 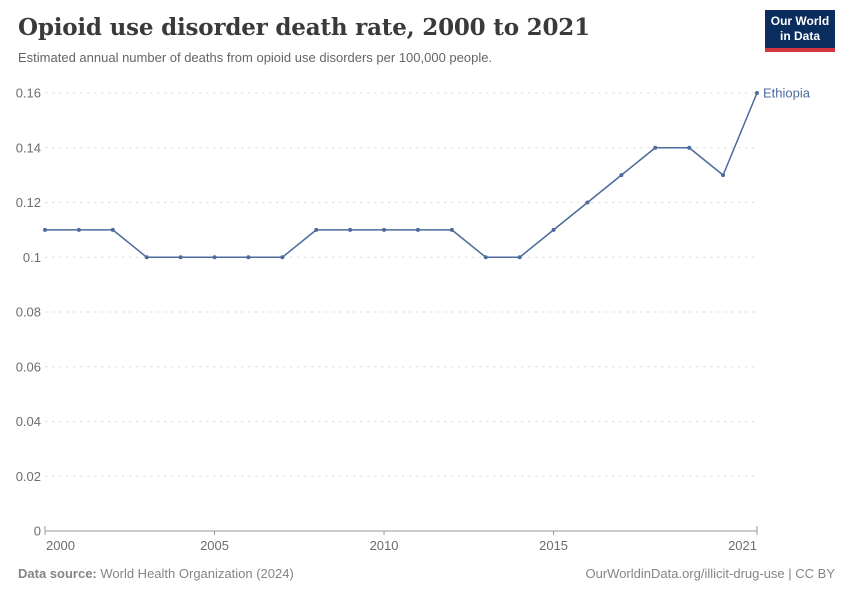 What do you see at coordinates (32, 257) in the screenshot?
I see `y-tick-label: 0.1` at bounding box center [32, 257].